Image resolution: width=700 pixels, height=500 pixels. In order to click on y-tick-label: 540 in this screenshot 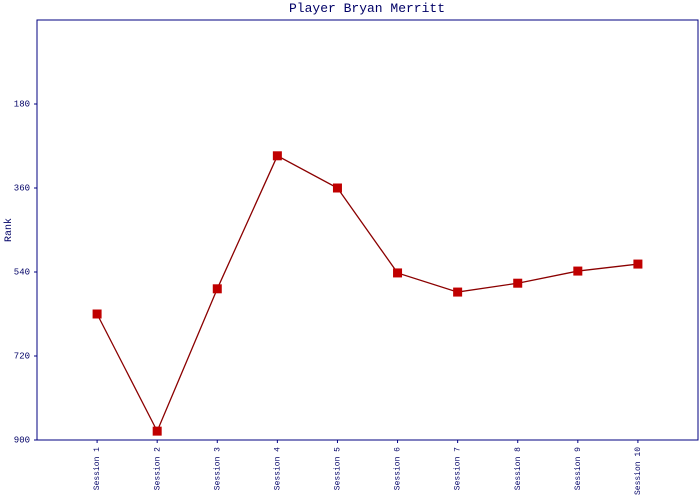, I will do `click(22, 272)`.